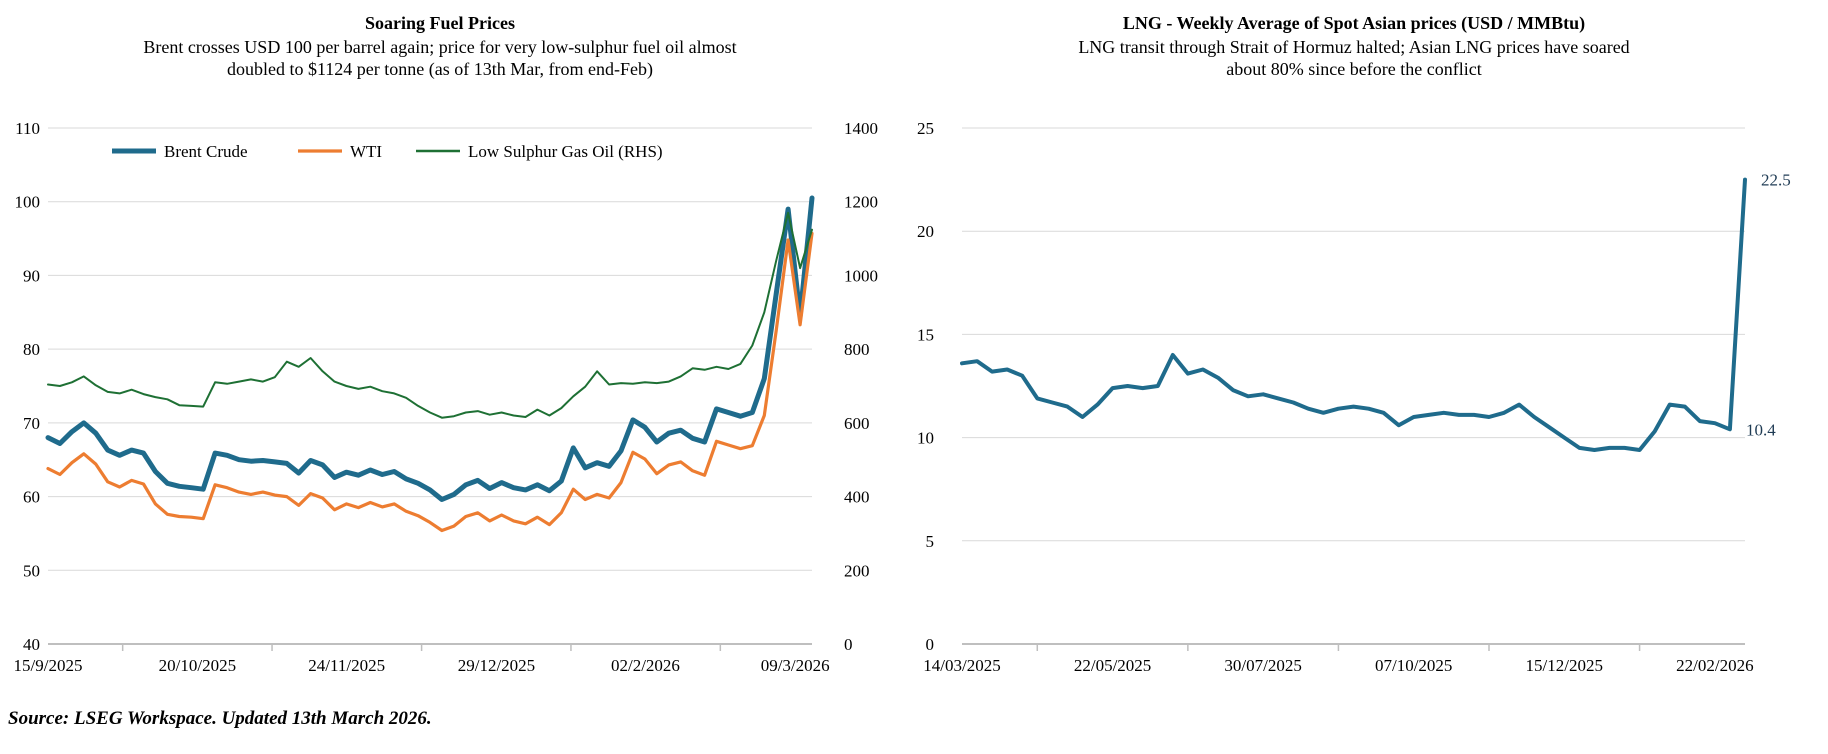  What do you see at coordinates (28, 202) in the screenshot?
I see `y-axis-label: 100` at bounding box center [28, 202].